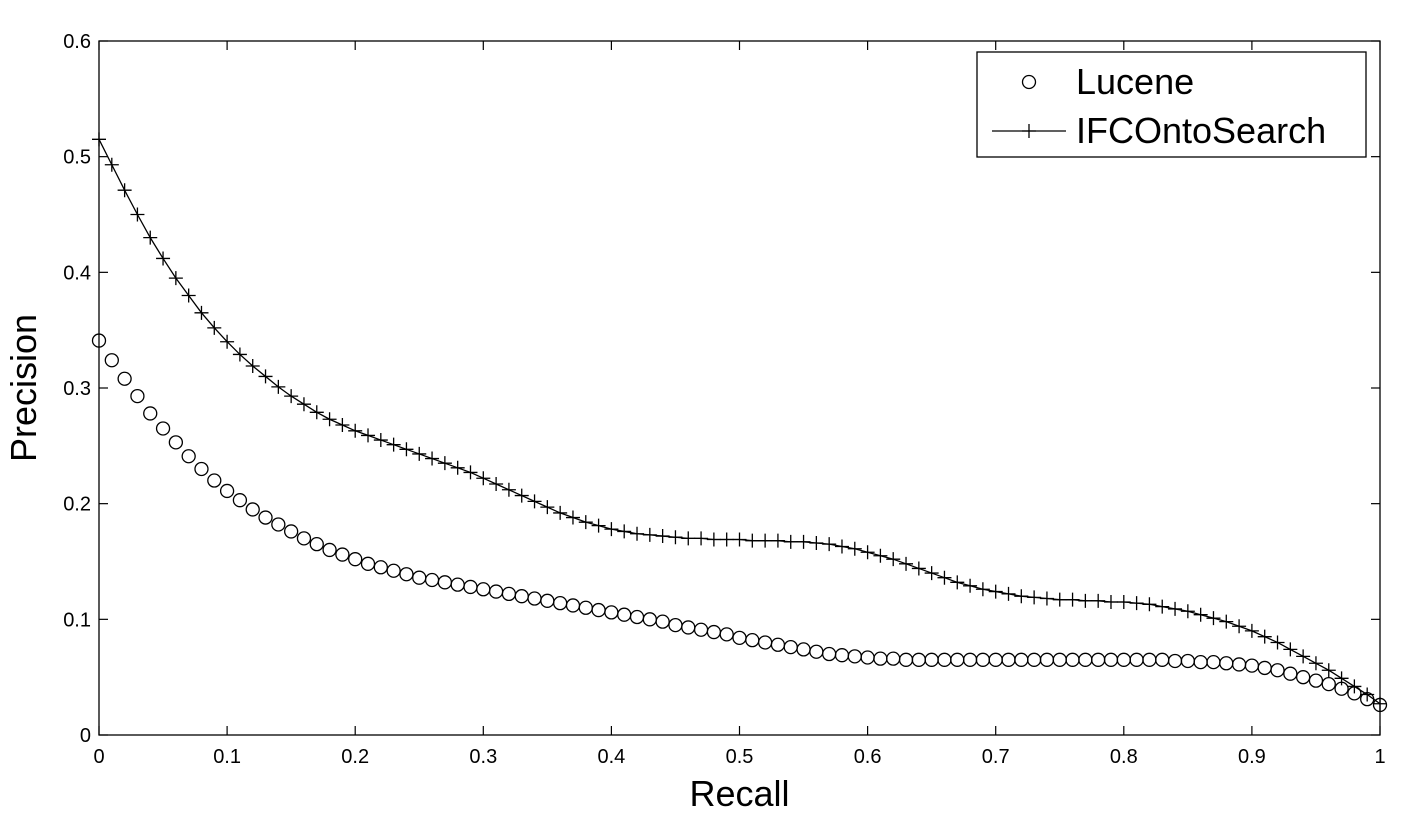 This screenshot has width=1407, height=821. I want to click on x-tick-label: 0, so click(98, 757).